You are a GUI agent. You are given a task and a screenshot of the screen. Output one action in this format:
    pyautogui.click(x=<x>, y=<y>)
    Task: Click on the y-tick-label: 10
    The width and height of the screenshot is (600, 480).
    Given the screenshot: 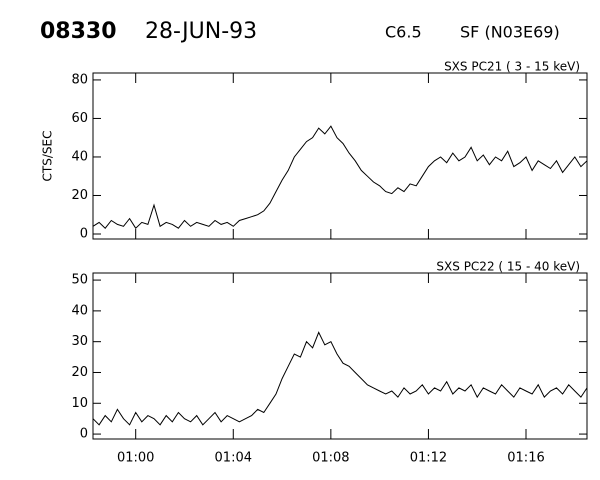 What is the action you would take?
    pyautogui.click(x=79, y=403)
    